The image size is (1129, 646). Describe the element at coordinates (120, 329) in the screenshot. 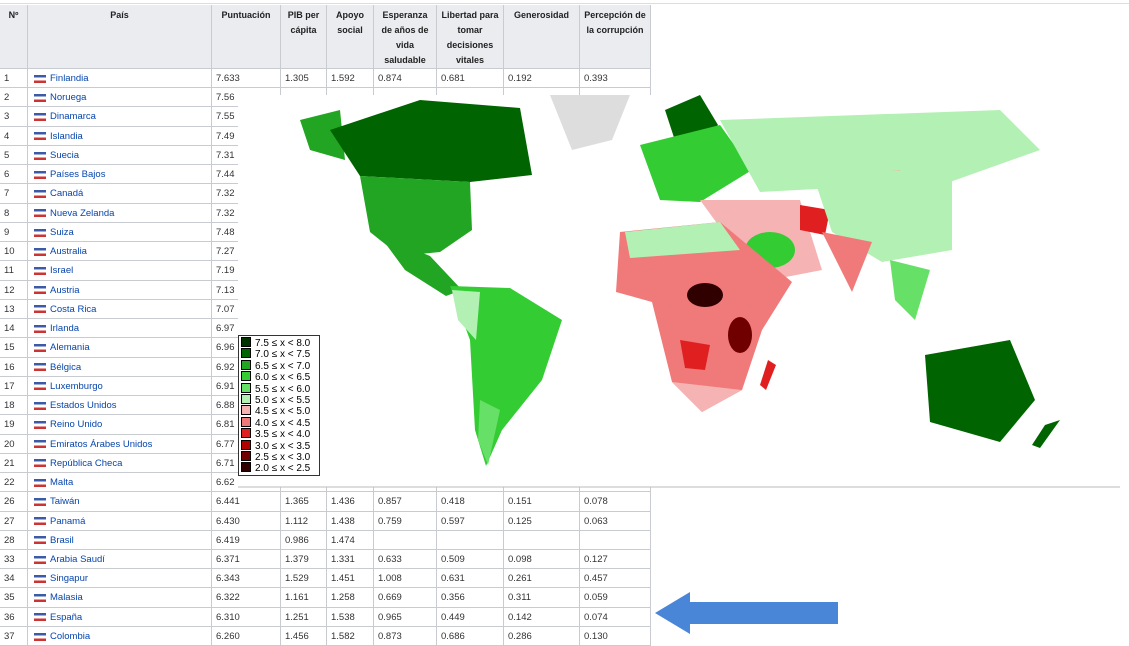

I see `country-link: Irlanda` at that location.